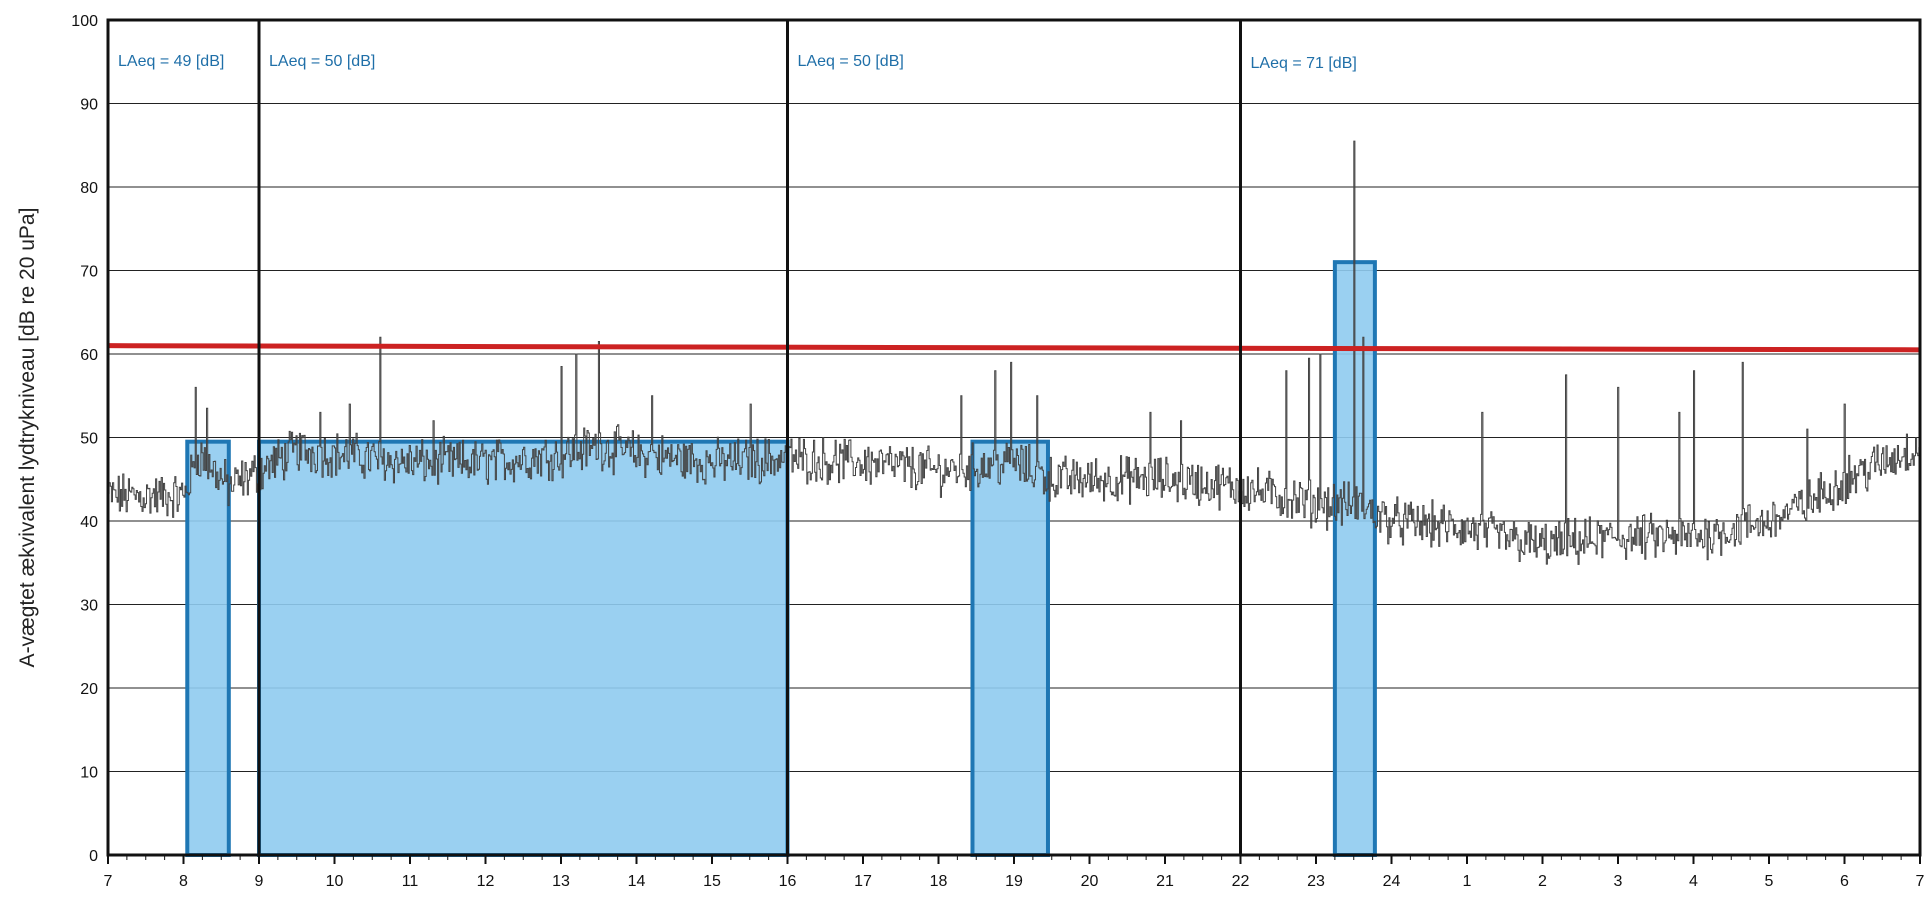 Image resolution: width=1925 pixels, height=899 pixels. I want to click on laeq-label: LAeq = 49 [dB], so click(171, 61).